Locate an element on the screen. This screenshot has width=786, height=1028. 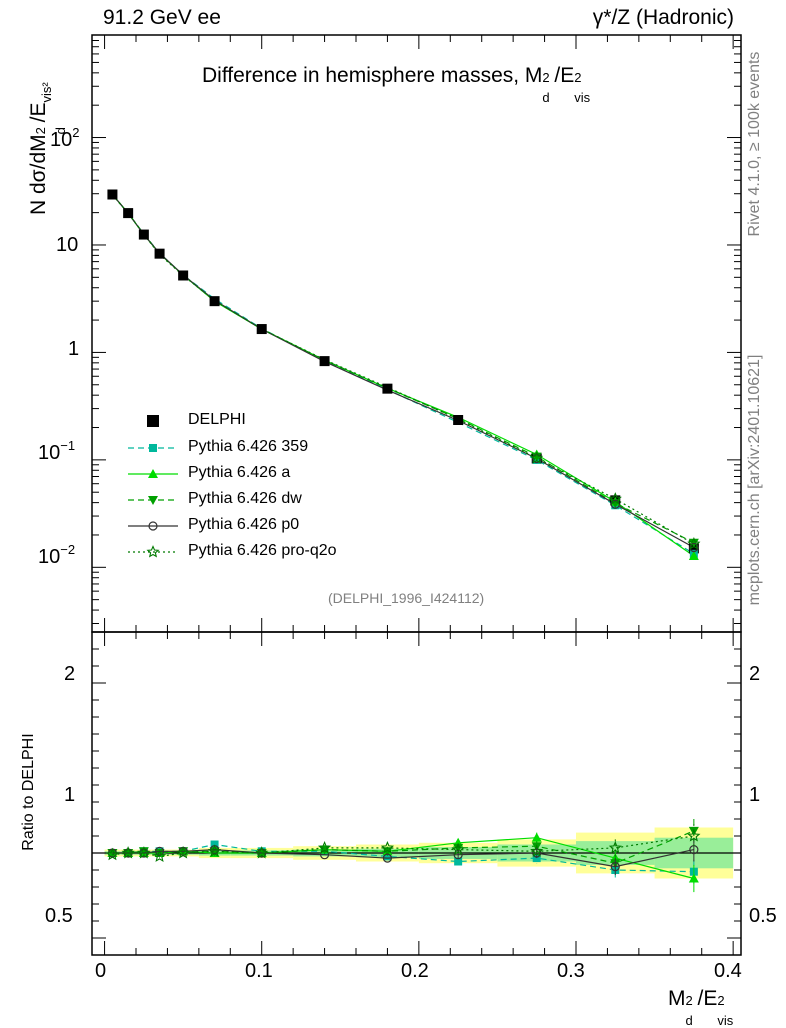
x-tick-0.1: 0.1 is located at coordinates (259, 971).